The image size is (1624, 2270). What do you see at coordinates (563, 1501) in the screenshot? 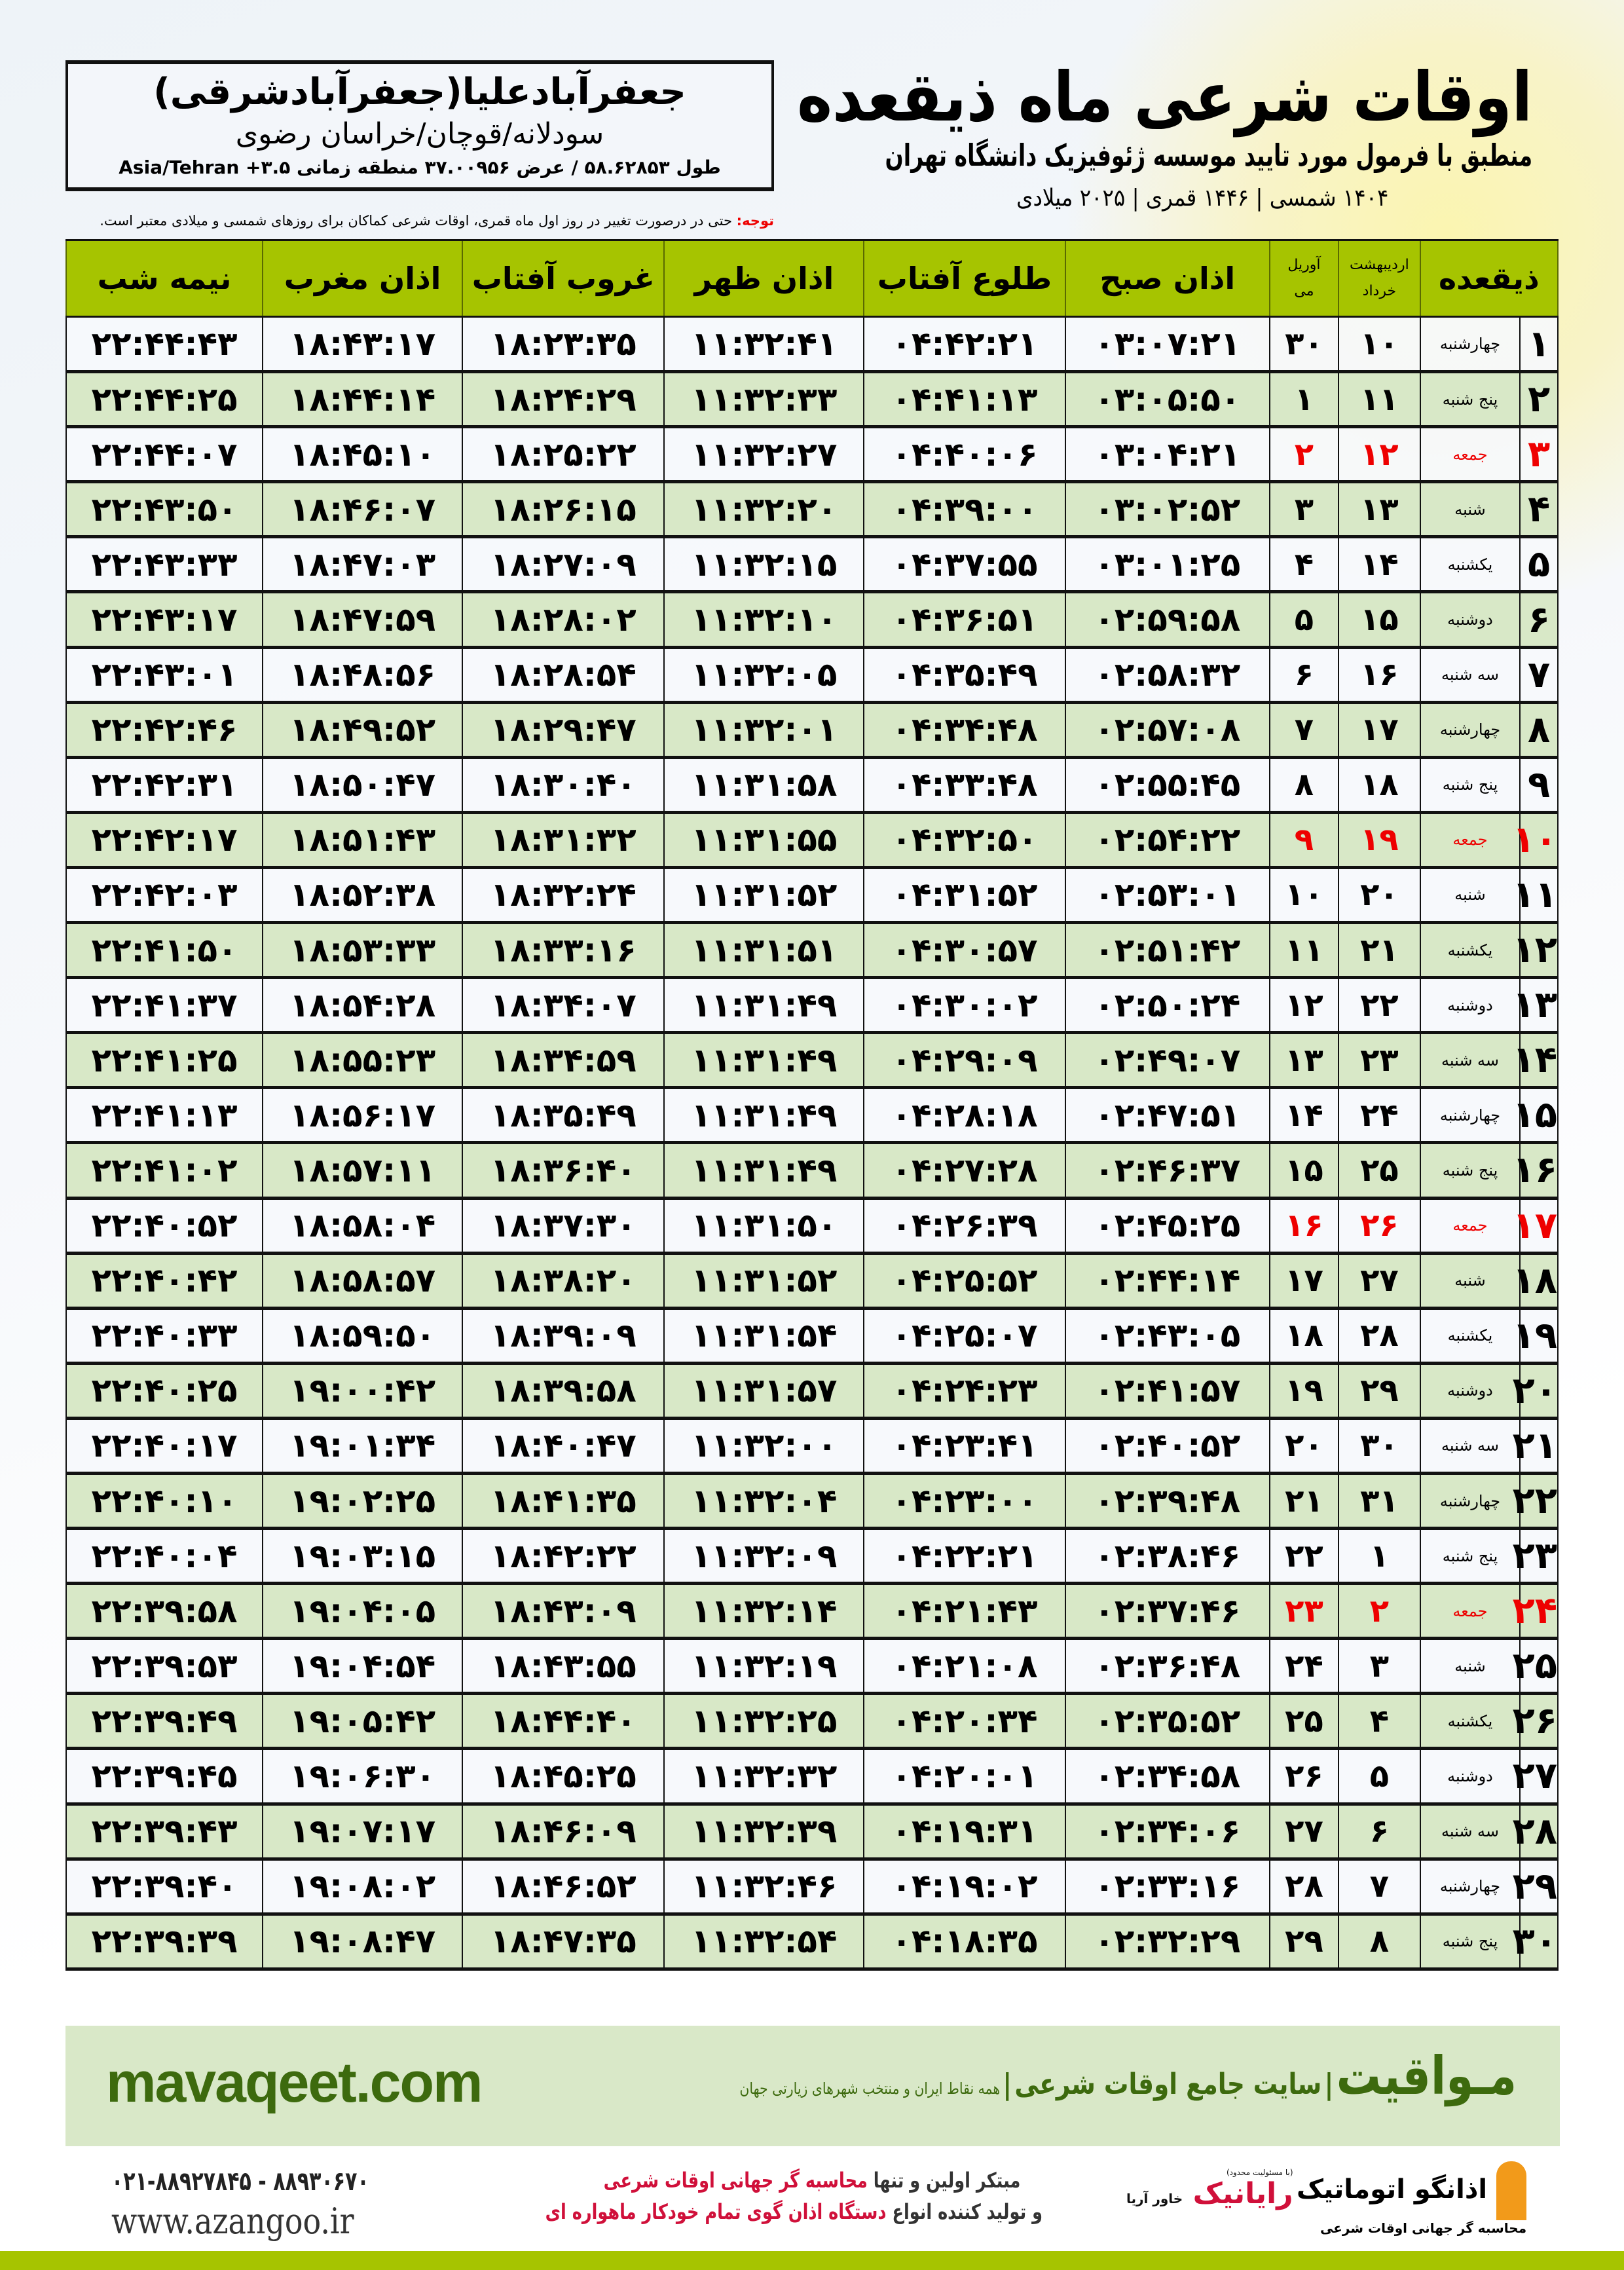
I see `ghurub-time: ۱۸:۴۱:۳۵` at bounding box center [563, 1501].